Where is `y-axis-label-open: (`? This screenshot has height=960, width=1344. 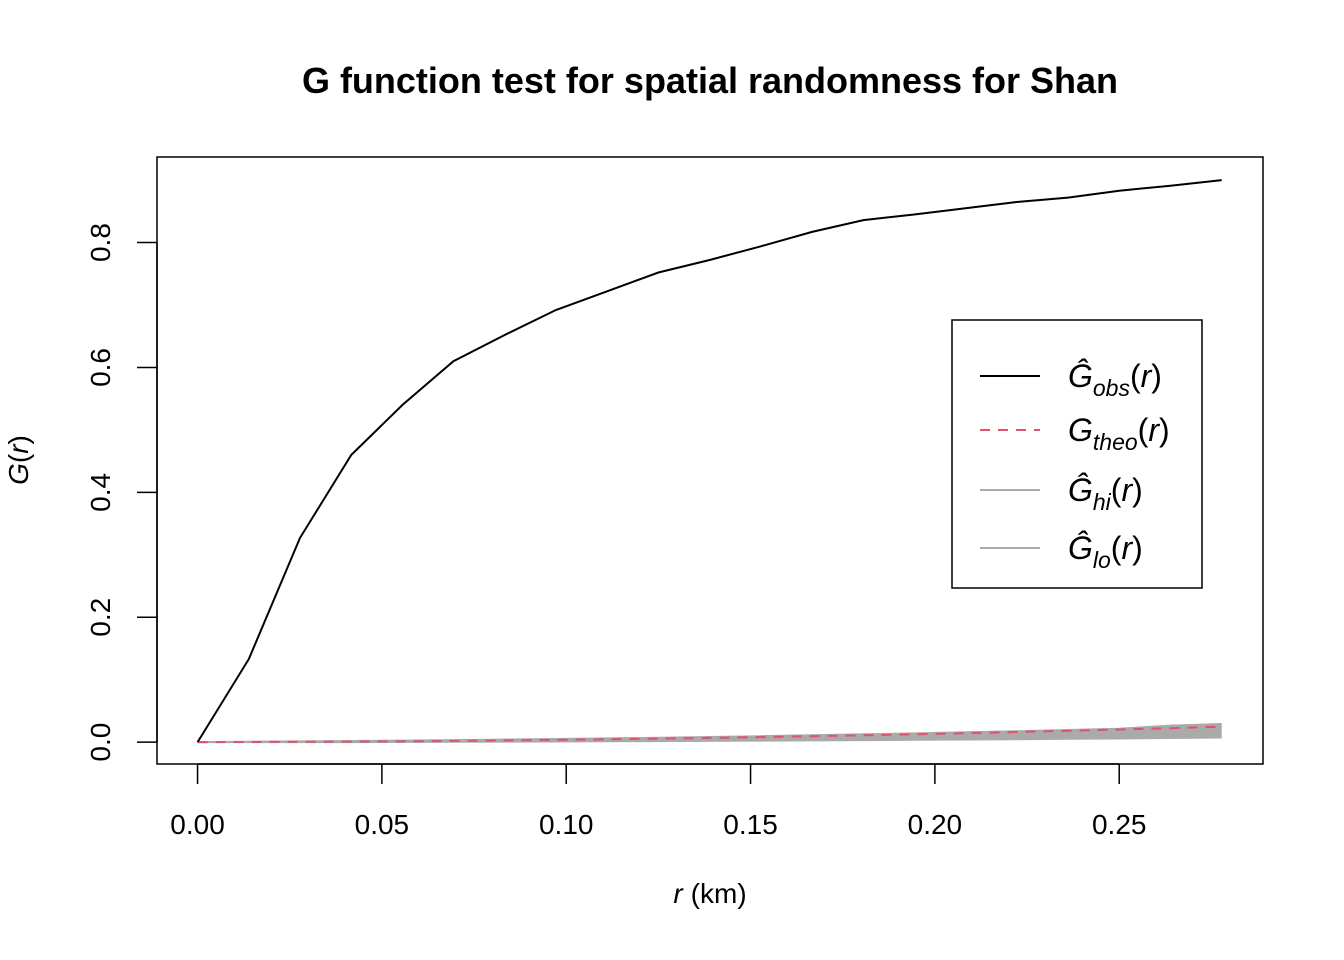 y-axis-label-open: ( is located at coordinates (18, 458).